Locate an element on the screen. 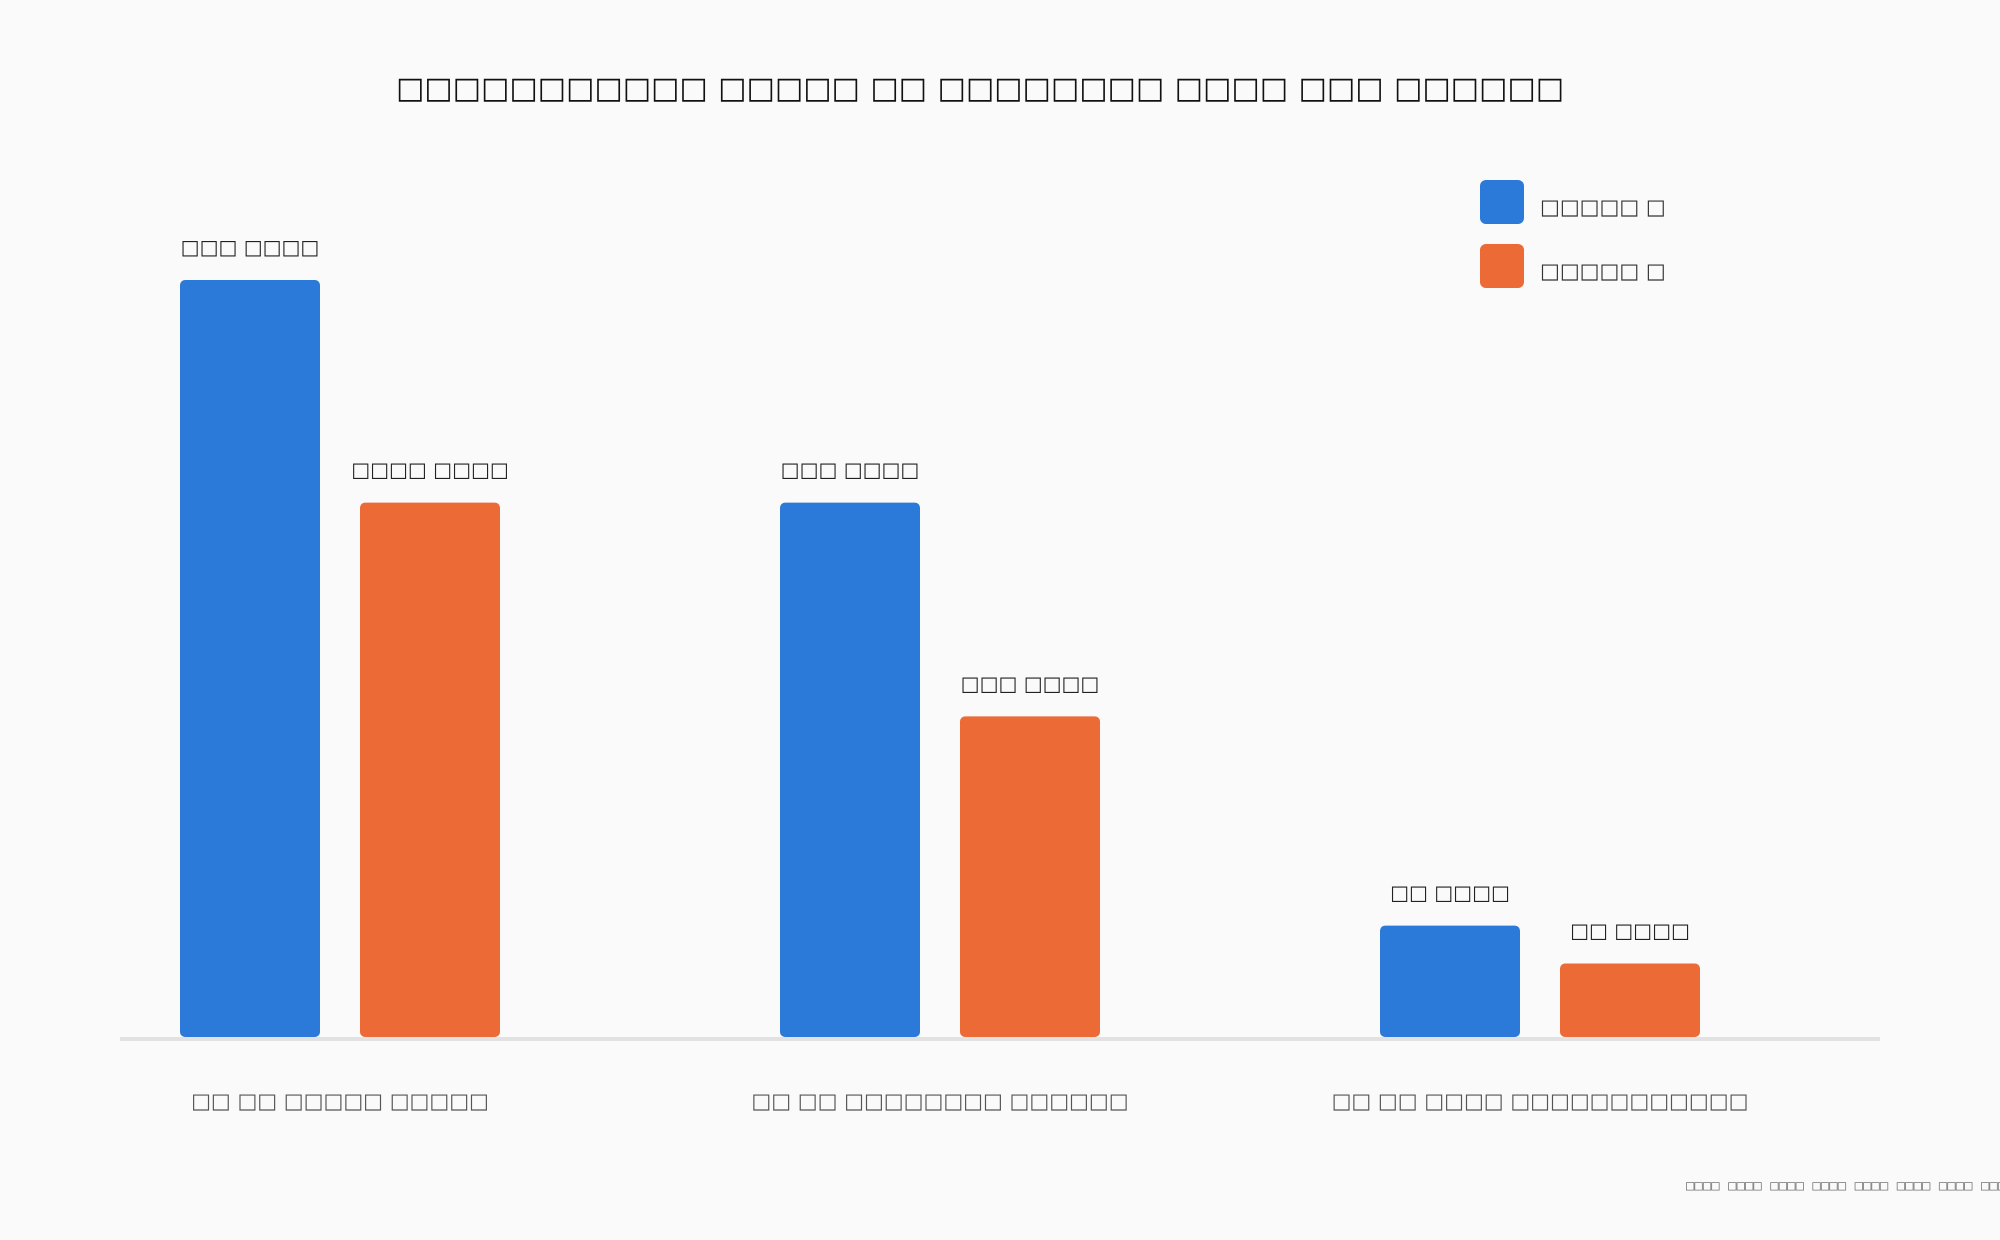 The height and width of the screenshot is (1240, 2000). legend-label-series-2: □□□□□ □ is located at coordinates (1603, 271).